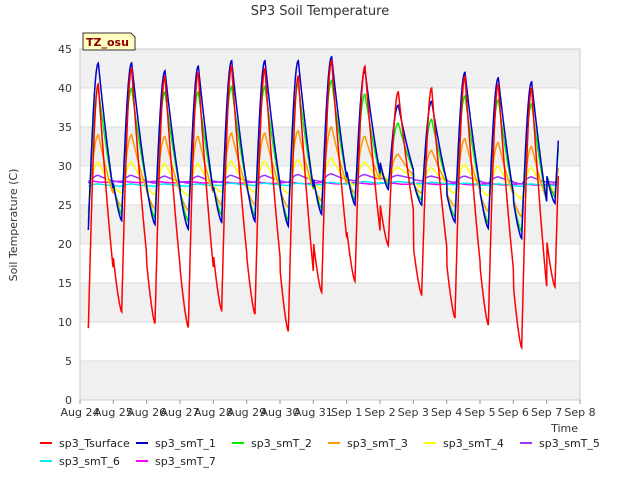  I want to click on x-axis-label: Time, so click(564, 428).